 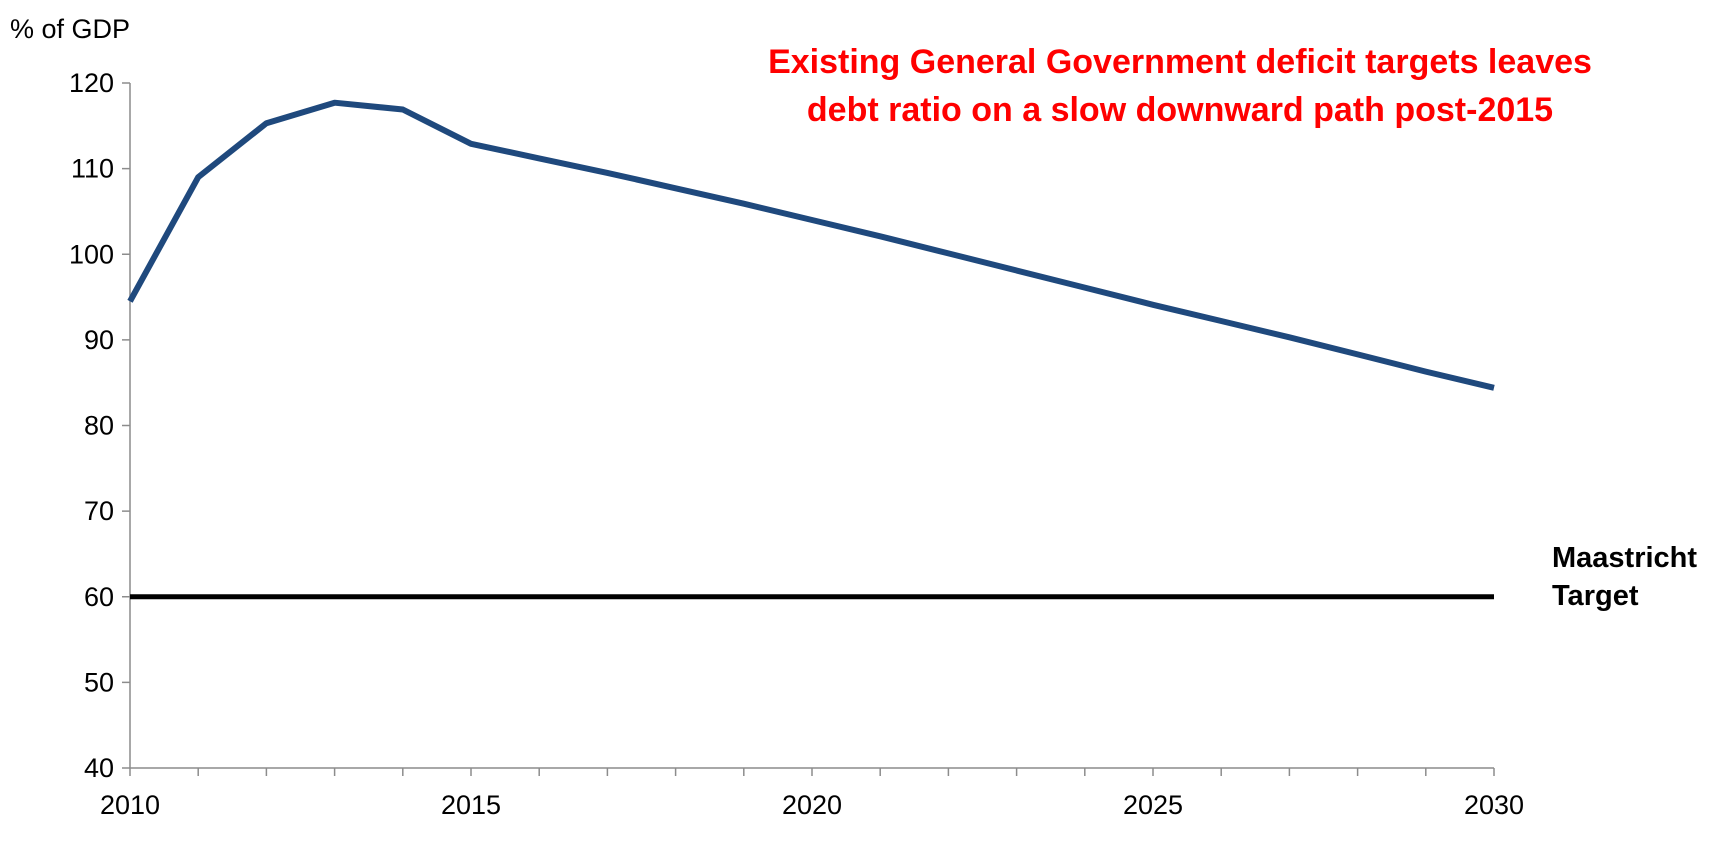 What do you see at coordinates (1624, 577) in the screenshot?
I see `maastricht-target-label: Maastricht Target` at bounding box center [1624, 577].